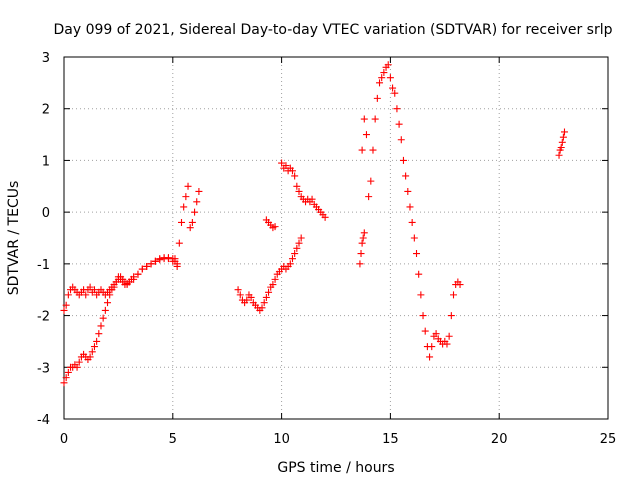 The height and width of the screenshot is (480, 640). Describe the element at coordinates (43, 420) in the screenshot. I see `y-tick-label: -4` at that location.